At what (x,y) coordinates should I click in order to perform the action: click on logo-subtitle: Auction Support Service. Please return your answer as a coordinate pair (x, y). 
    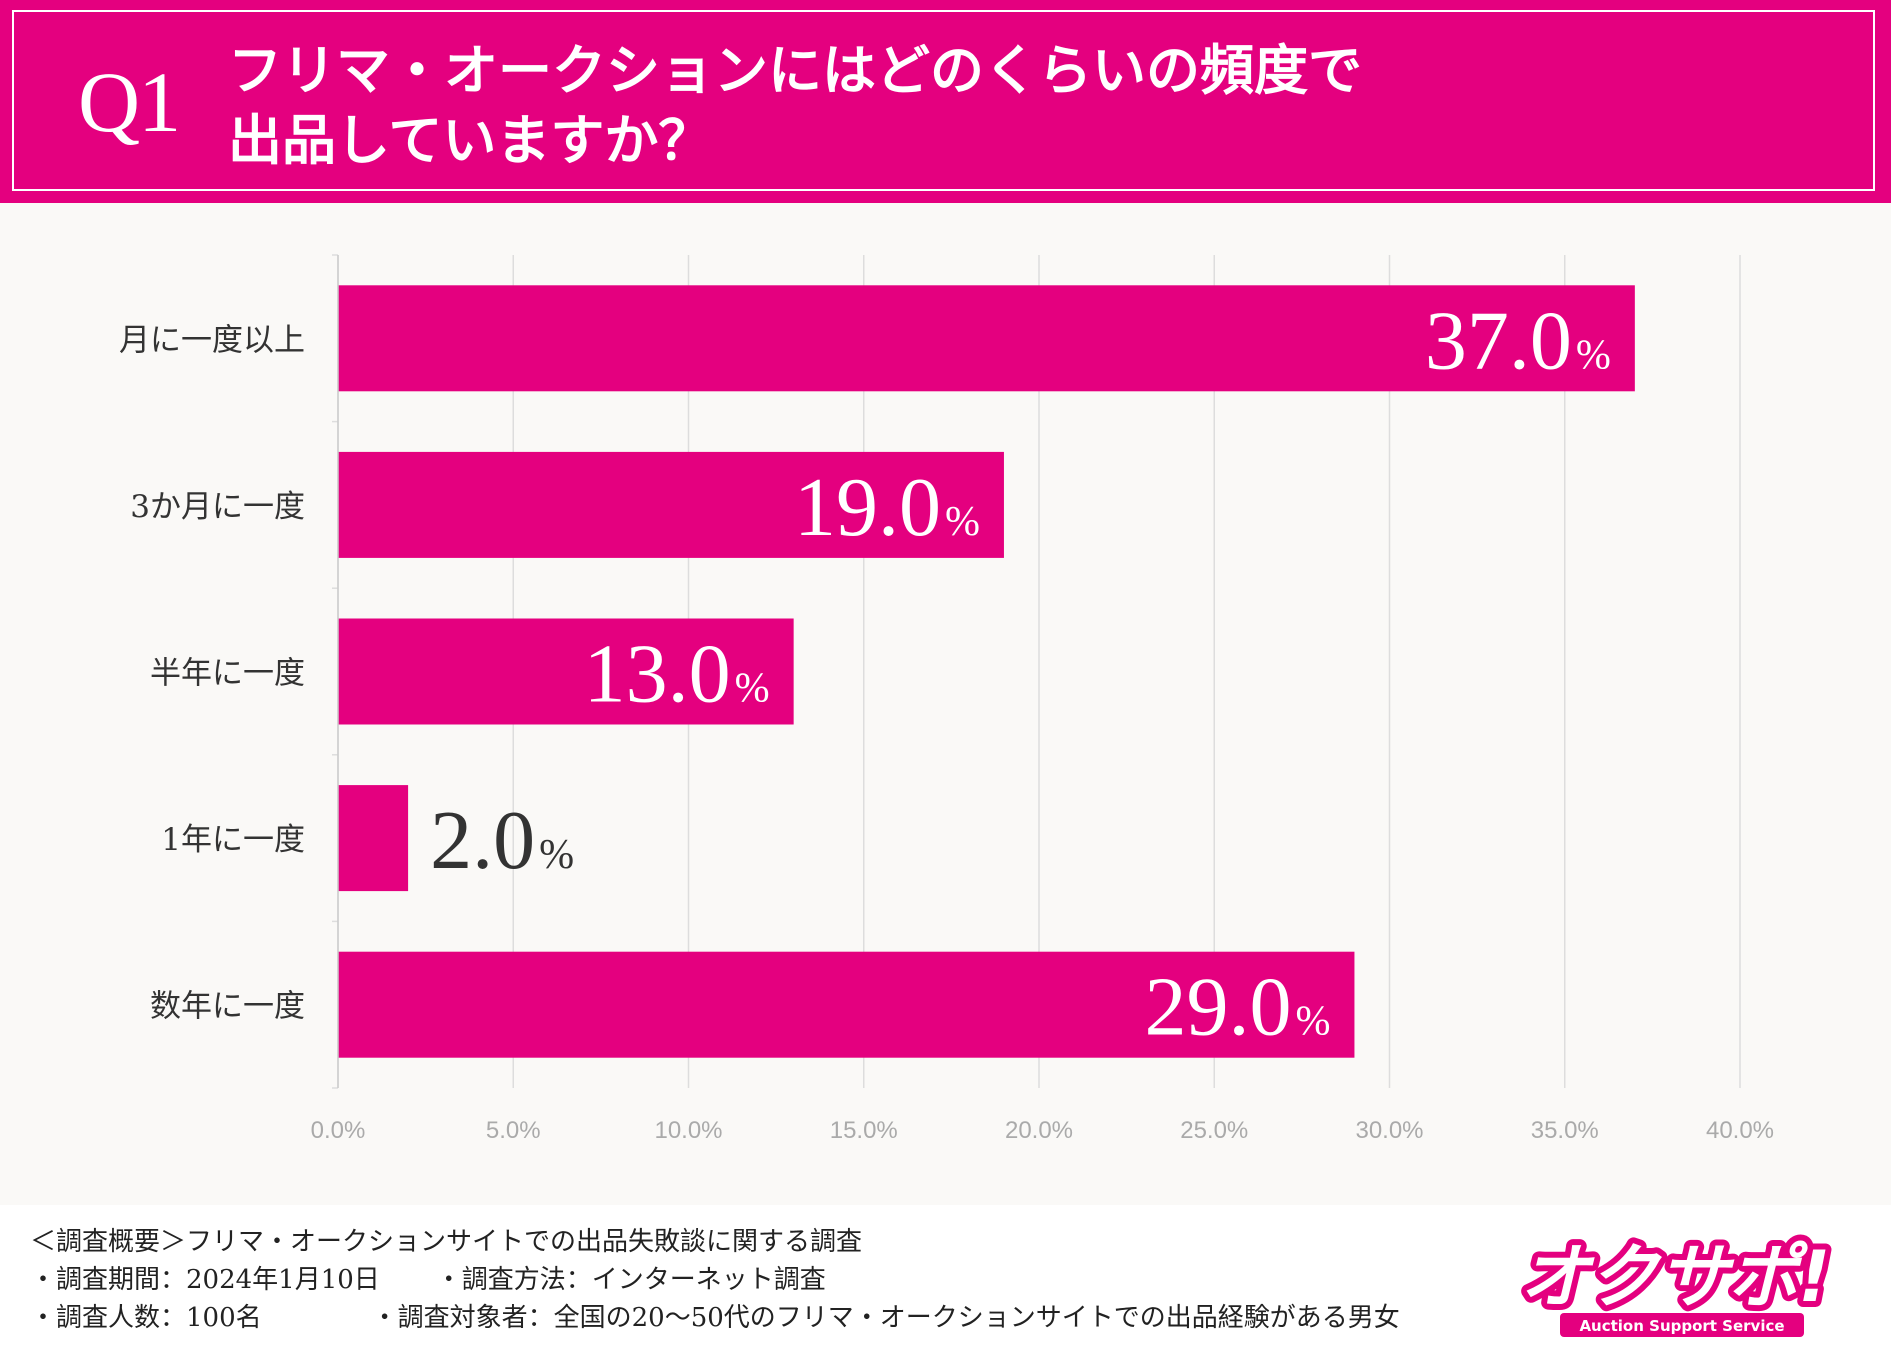
    Looking at the image, I should click on (1681, 1326).